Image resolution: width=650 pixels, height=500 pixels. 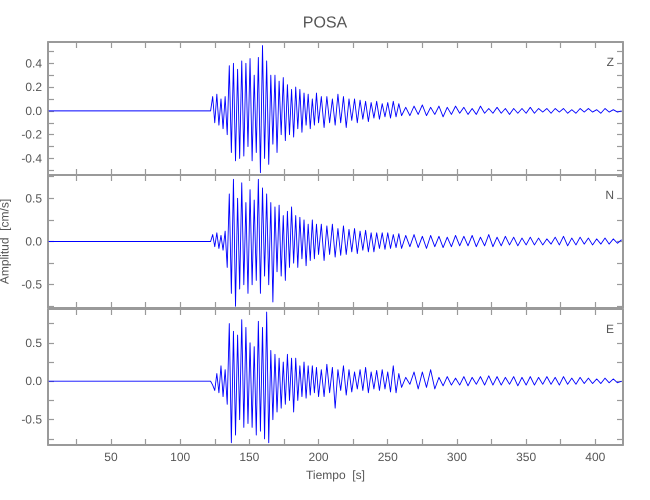 What do you see at coordinates (31, 158) in the screenshot?
I see `y-tick-label: -0.4` at bounding box center [31, 158].